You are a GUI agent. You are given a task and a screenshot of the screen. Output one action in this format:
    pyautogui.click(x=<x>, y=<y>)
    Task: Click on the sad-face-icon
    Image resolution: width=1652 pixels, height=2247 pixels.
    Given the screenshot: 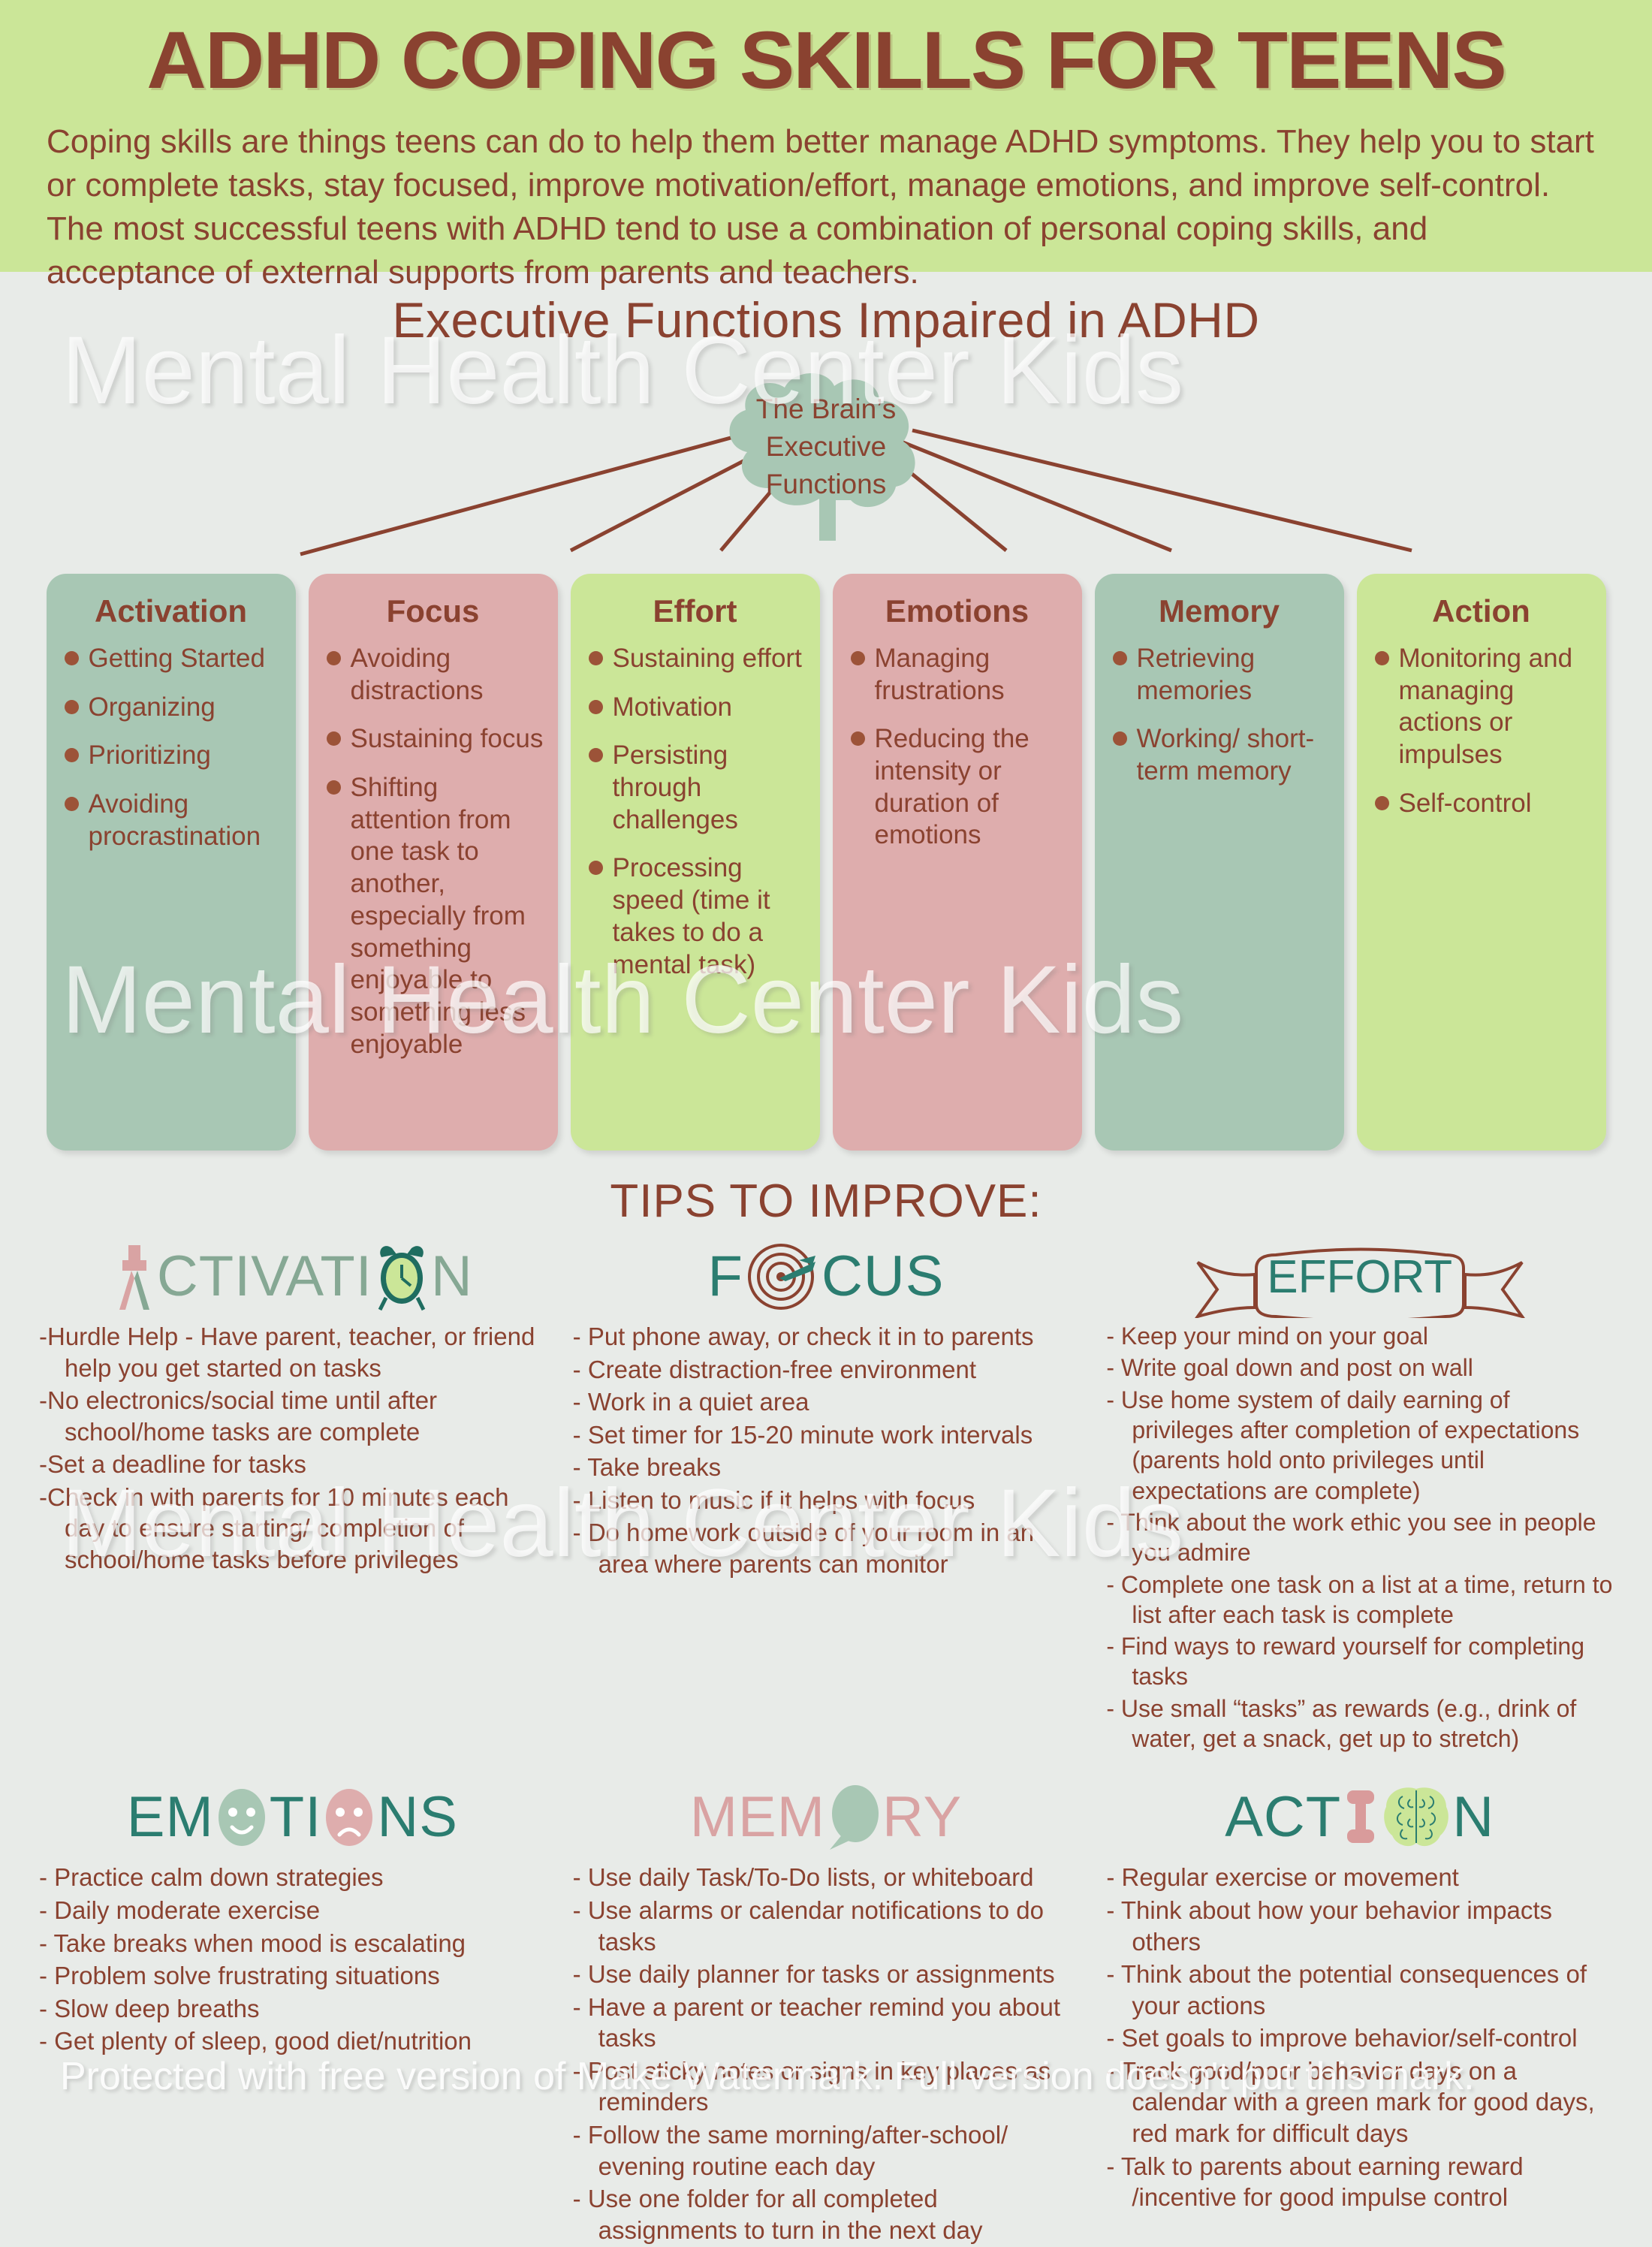 What is the action you would take?
    pyautogui.click(x=349, y=1818)
    